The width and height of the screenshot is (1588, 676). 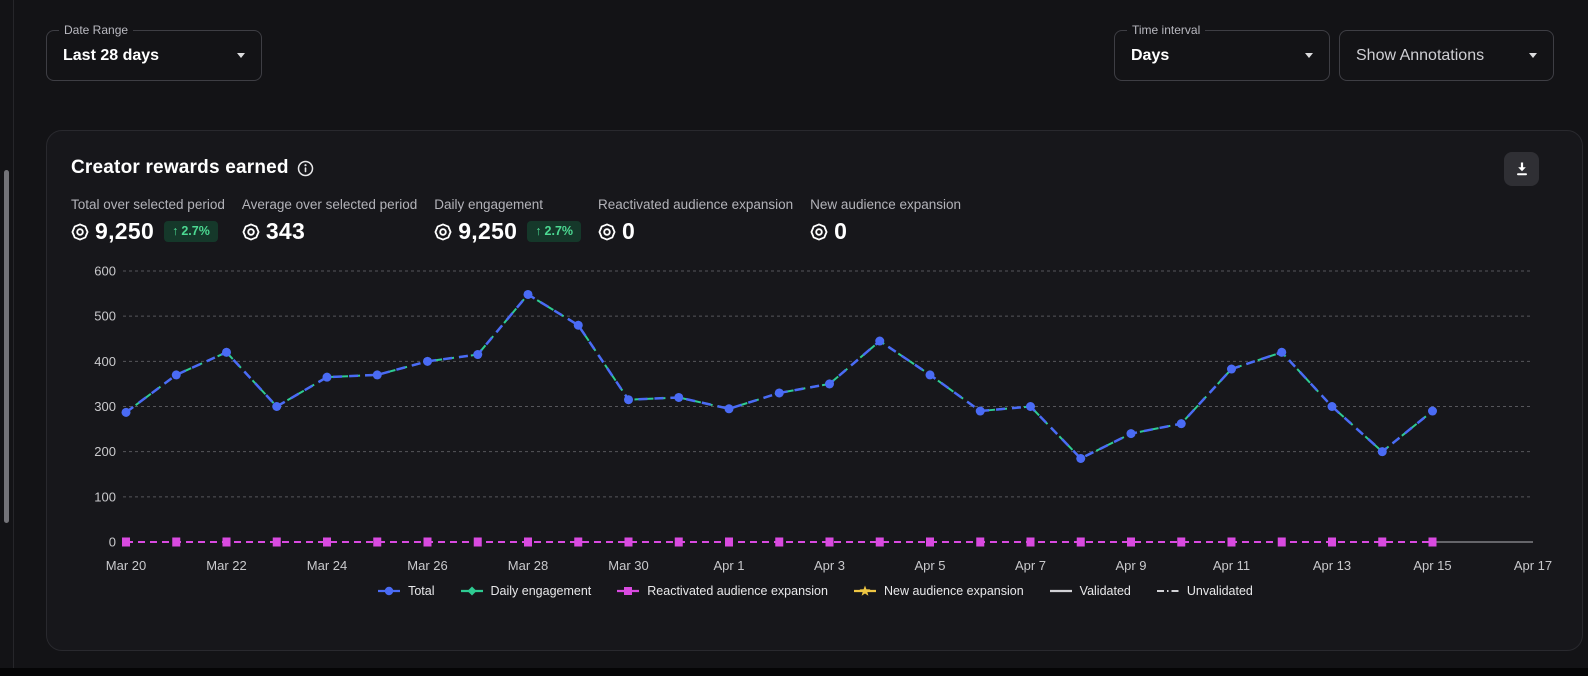 I want to click on svg-text: Mar 30, so click(x=628, y=565).